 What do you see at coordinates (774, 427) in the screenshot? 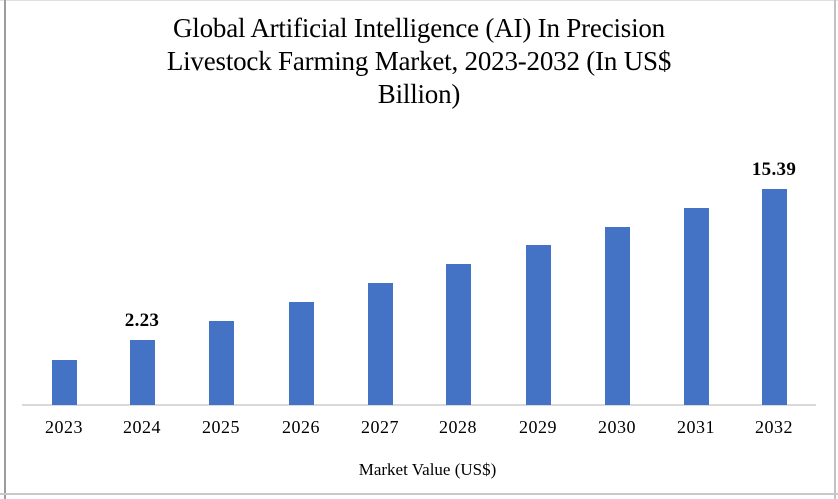
I see `x-axis-label-2032: 2032` at bounding box center [774, 427].